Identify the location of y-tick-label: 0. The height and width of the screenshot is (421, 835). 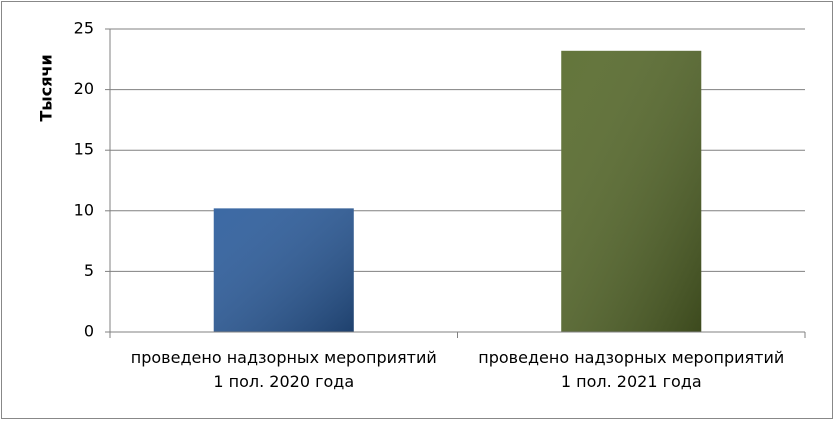
(89, 331).